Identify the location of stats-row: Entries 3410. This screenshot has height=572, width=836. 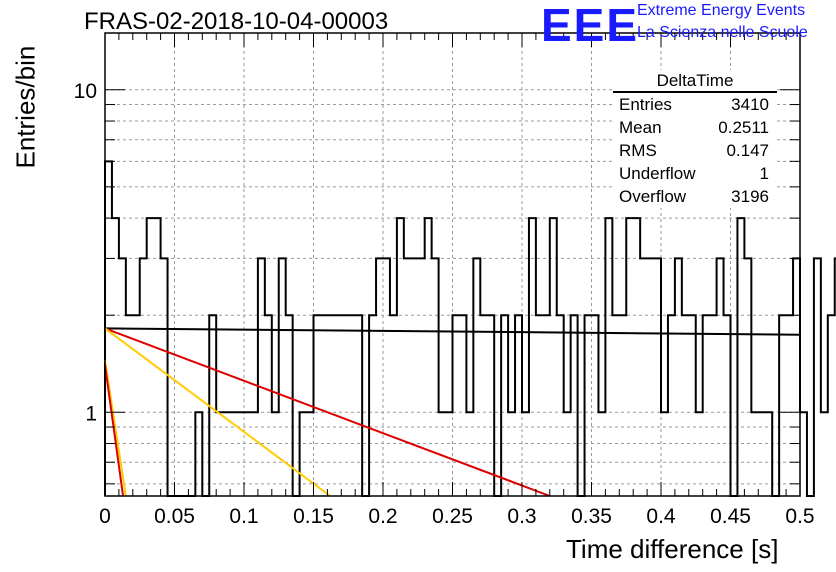
(695, 104).